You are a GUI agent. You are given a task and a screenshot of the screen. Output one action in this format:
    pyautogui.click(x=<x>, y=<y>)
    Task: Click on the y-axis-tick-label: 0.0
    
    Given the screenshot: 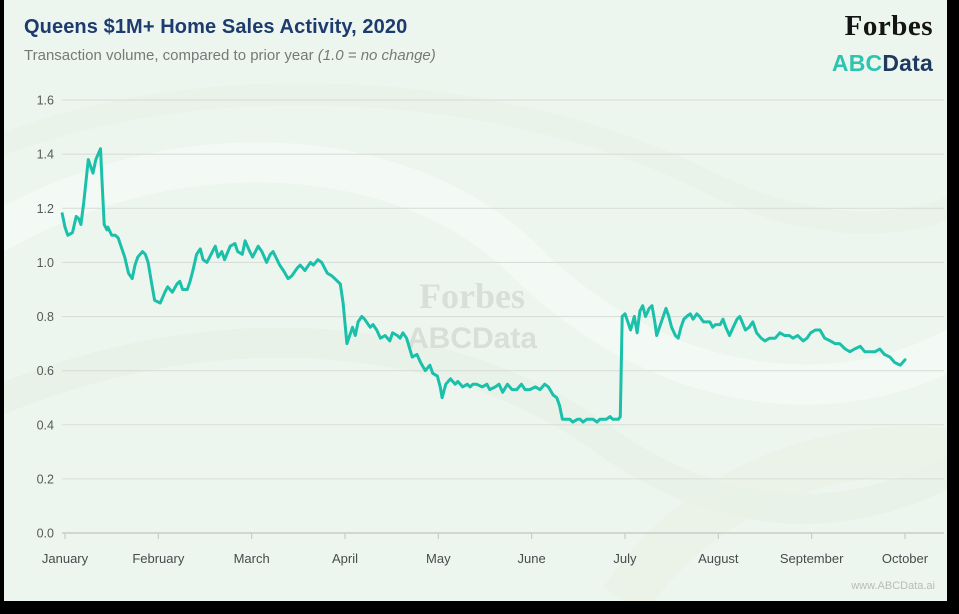 What is the action you would take?
    pyautogui.click(x=45, y=534)
    